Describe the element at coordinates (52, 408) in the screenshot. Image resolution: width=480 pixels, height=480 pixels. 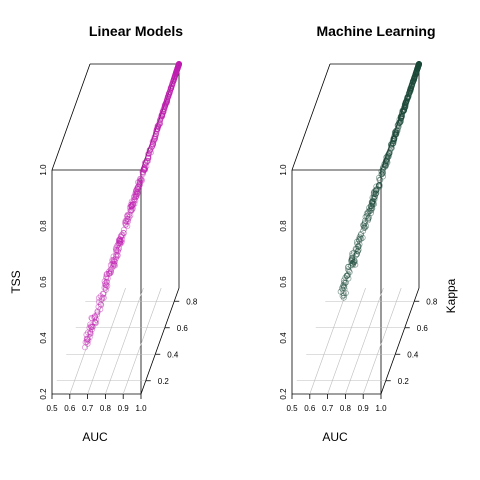
I see `x-tick-label: 0.5` at that location.